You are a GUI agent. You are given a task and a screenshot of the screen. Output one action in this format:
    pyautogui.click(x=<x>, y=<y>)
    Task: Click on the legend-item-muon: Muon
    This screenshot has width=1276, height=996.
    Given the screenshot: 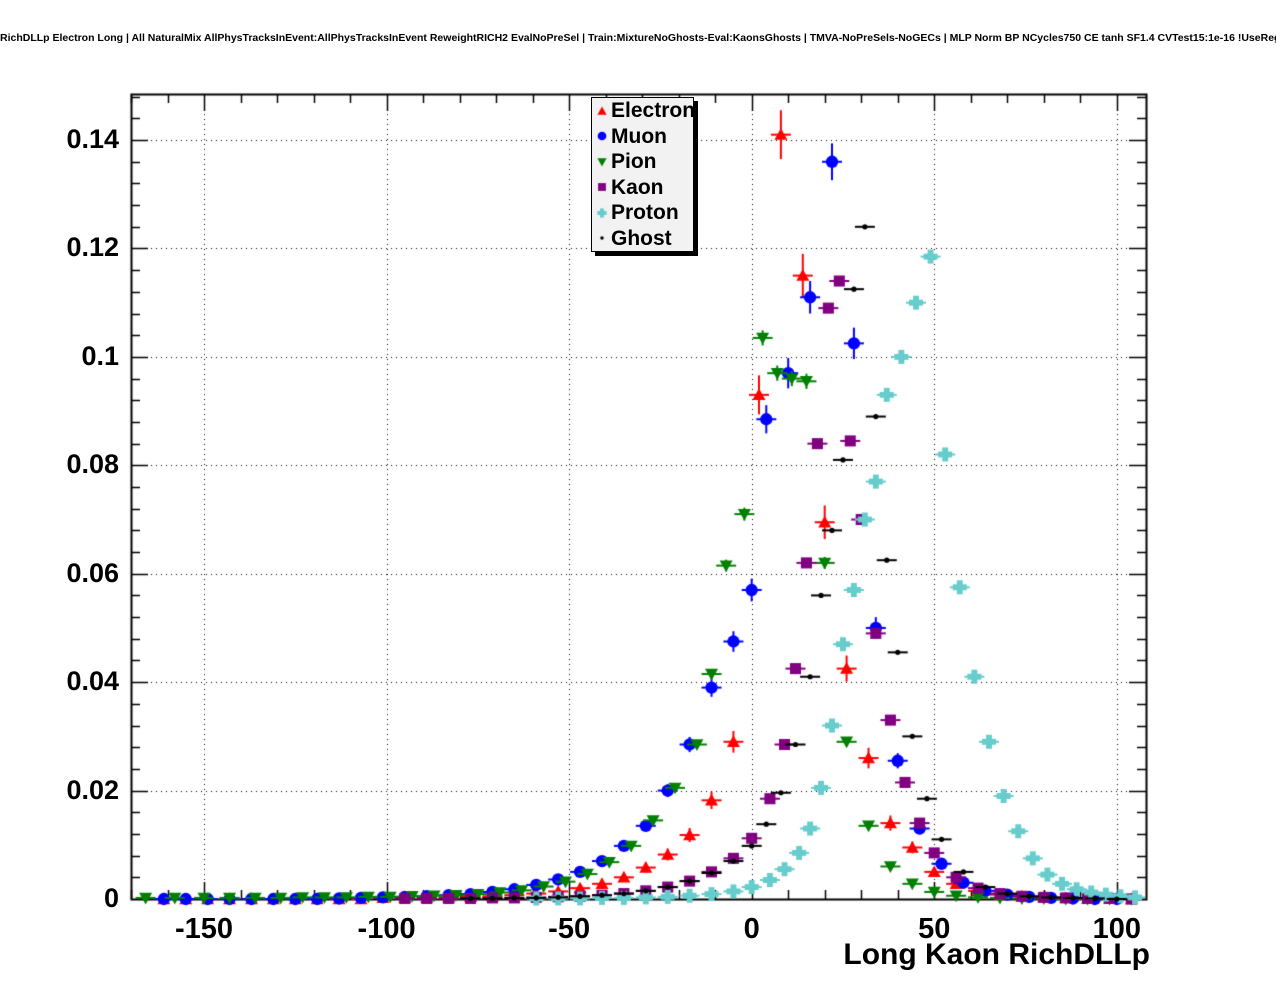 What is the action you would take?
    pyautogui.click(x=642, y=137)
    